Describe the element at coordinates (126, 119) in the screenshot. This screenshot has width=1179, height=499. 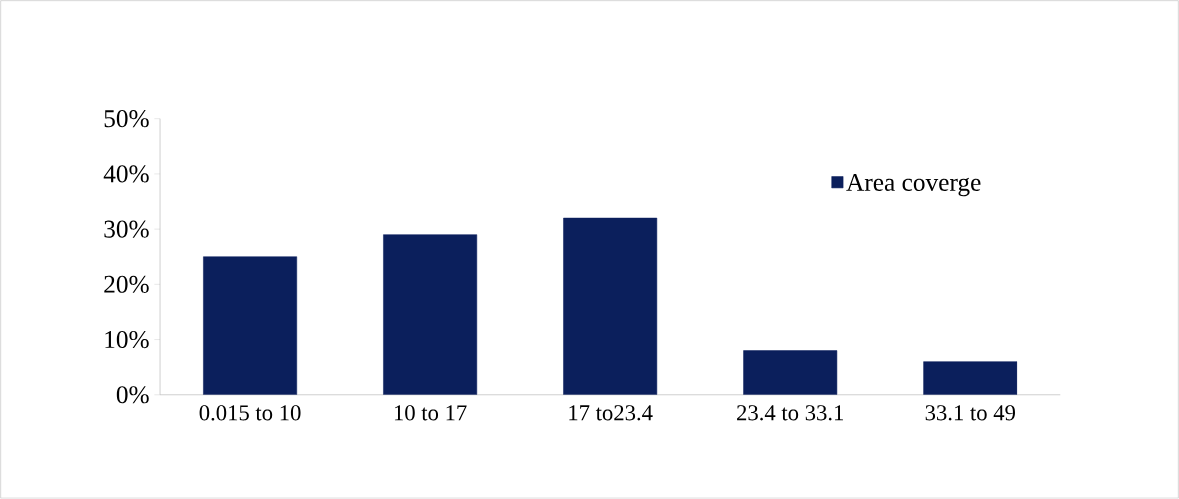
I see `y-tick-label: 50%` at that location.